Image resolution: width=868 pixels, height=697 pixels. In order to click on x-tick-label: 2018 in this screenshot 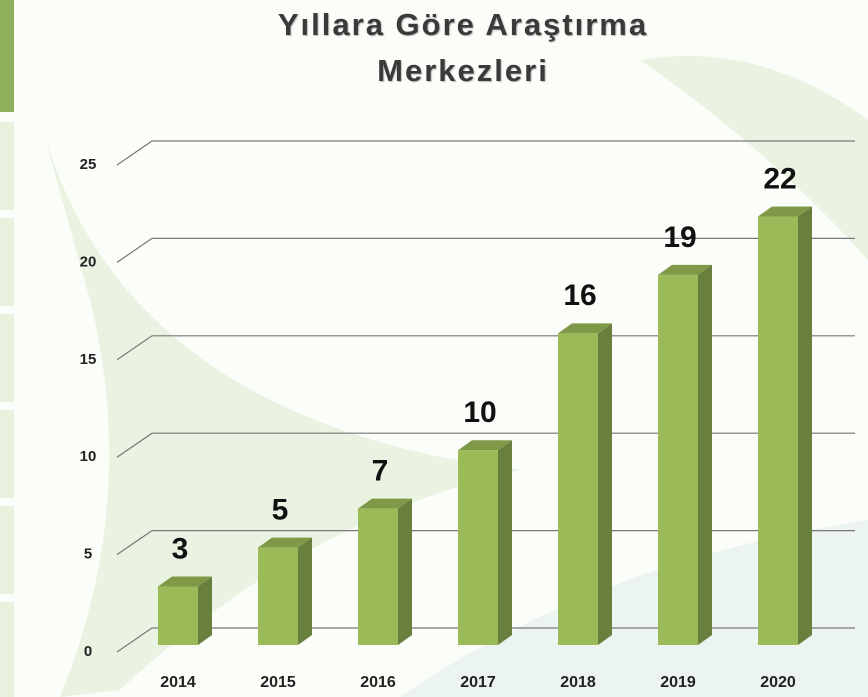, I will do `click(578, 682)`.